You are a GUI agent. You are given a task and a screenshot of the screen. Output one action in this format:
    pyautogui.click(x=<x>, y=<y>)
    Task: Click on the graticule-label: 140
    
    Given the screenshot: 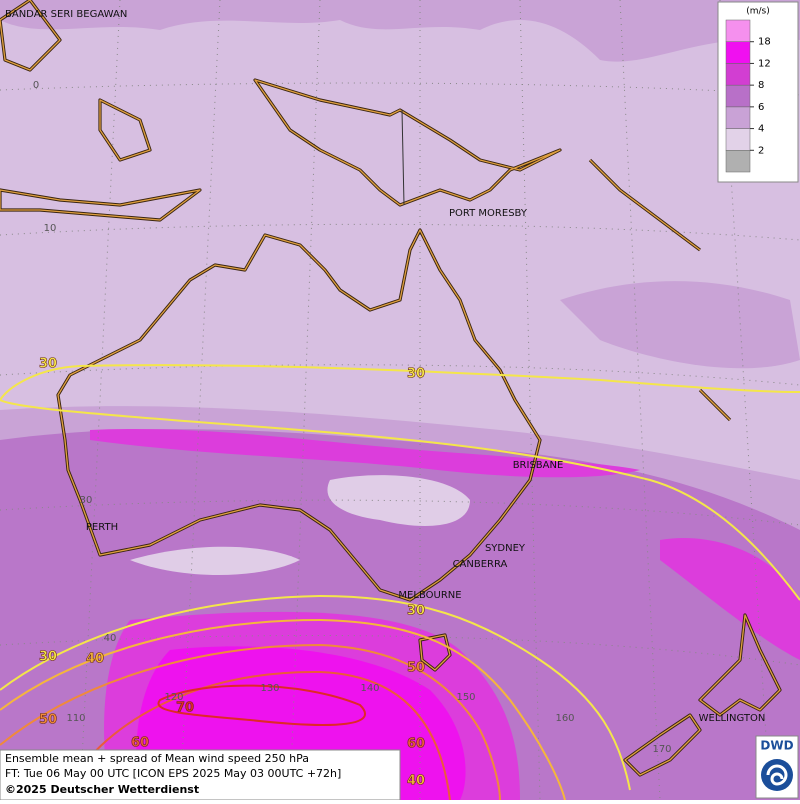 What is the action you would take?
    pyautogui.click(x=369, y=688)
    